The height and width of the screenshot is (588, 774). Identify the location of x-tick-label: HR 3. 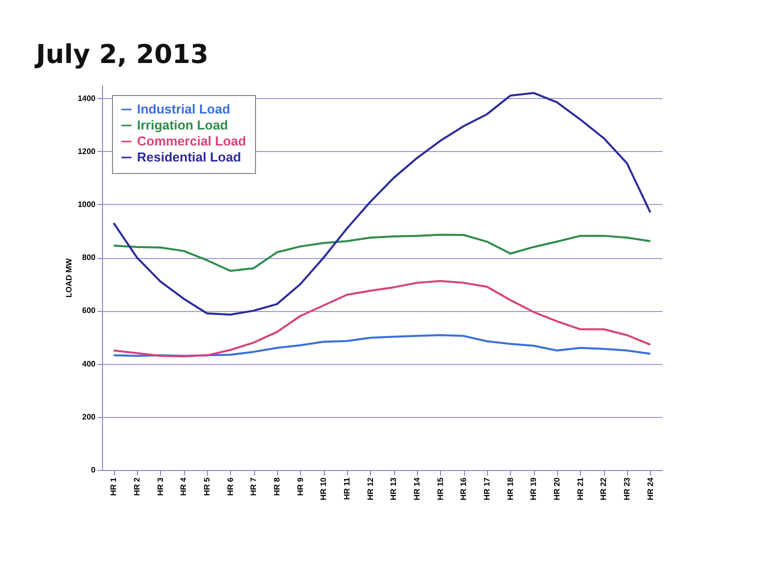
(160, 486).